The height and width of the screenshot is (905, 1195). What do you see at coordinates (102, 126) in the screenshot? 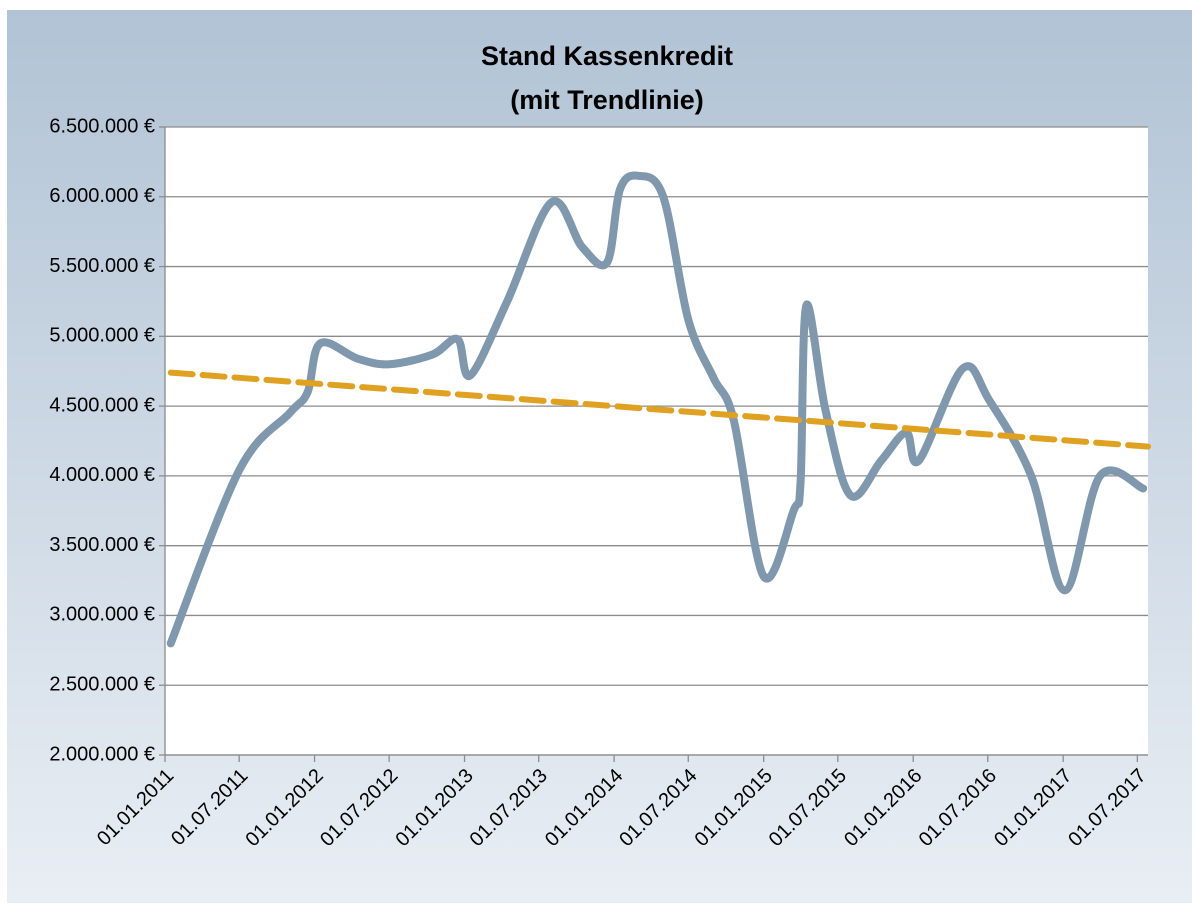
I see `y-tick-label: 6.500.000 €` at bounding box center [102, 126].